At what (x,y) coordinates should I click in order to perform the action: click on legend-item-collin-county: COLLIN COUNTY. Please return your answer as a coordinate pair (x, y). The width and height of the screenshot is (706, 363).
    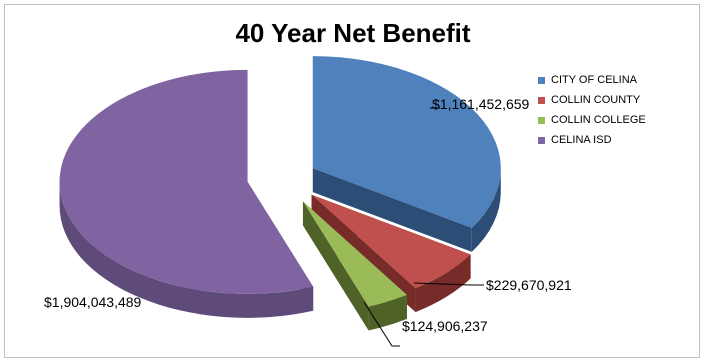
    Looking at the image, I should click on (592, 100).